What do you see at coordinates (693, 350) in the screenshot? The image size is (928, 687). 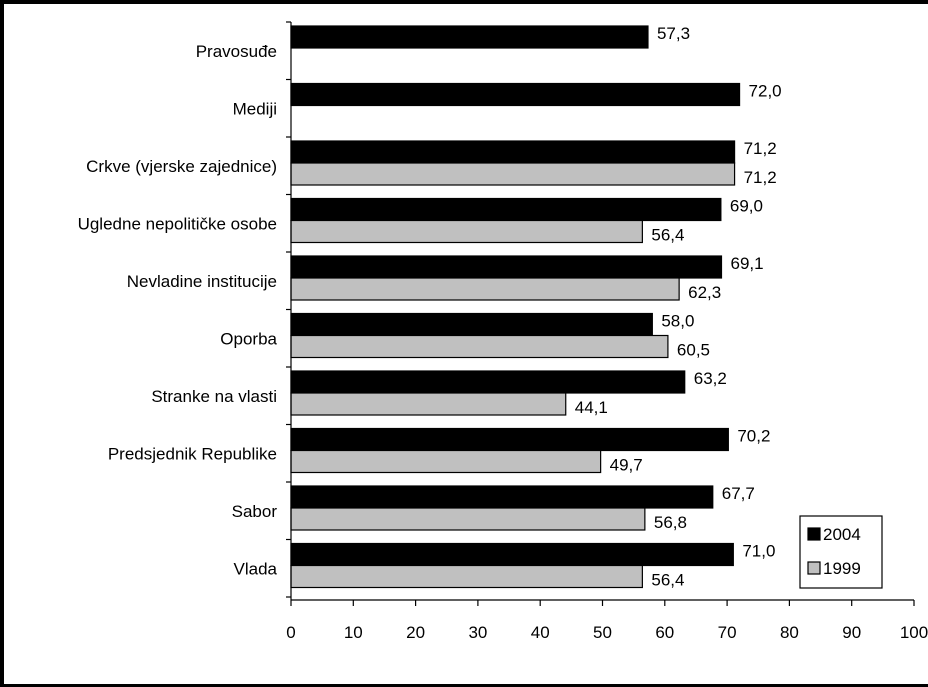 I see `data-label-1999: 60,5` at bounding box center [693, 350].